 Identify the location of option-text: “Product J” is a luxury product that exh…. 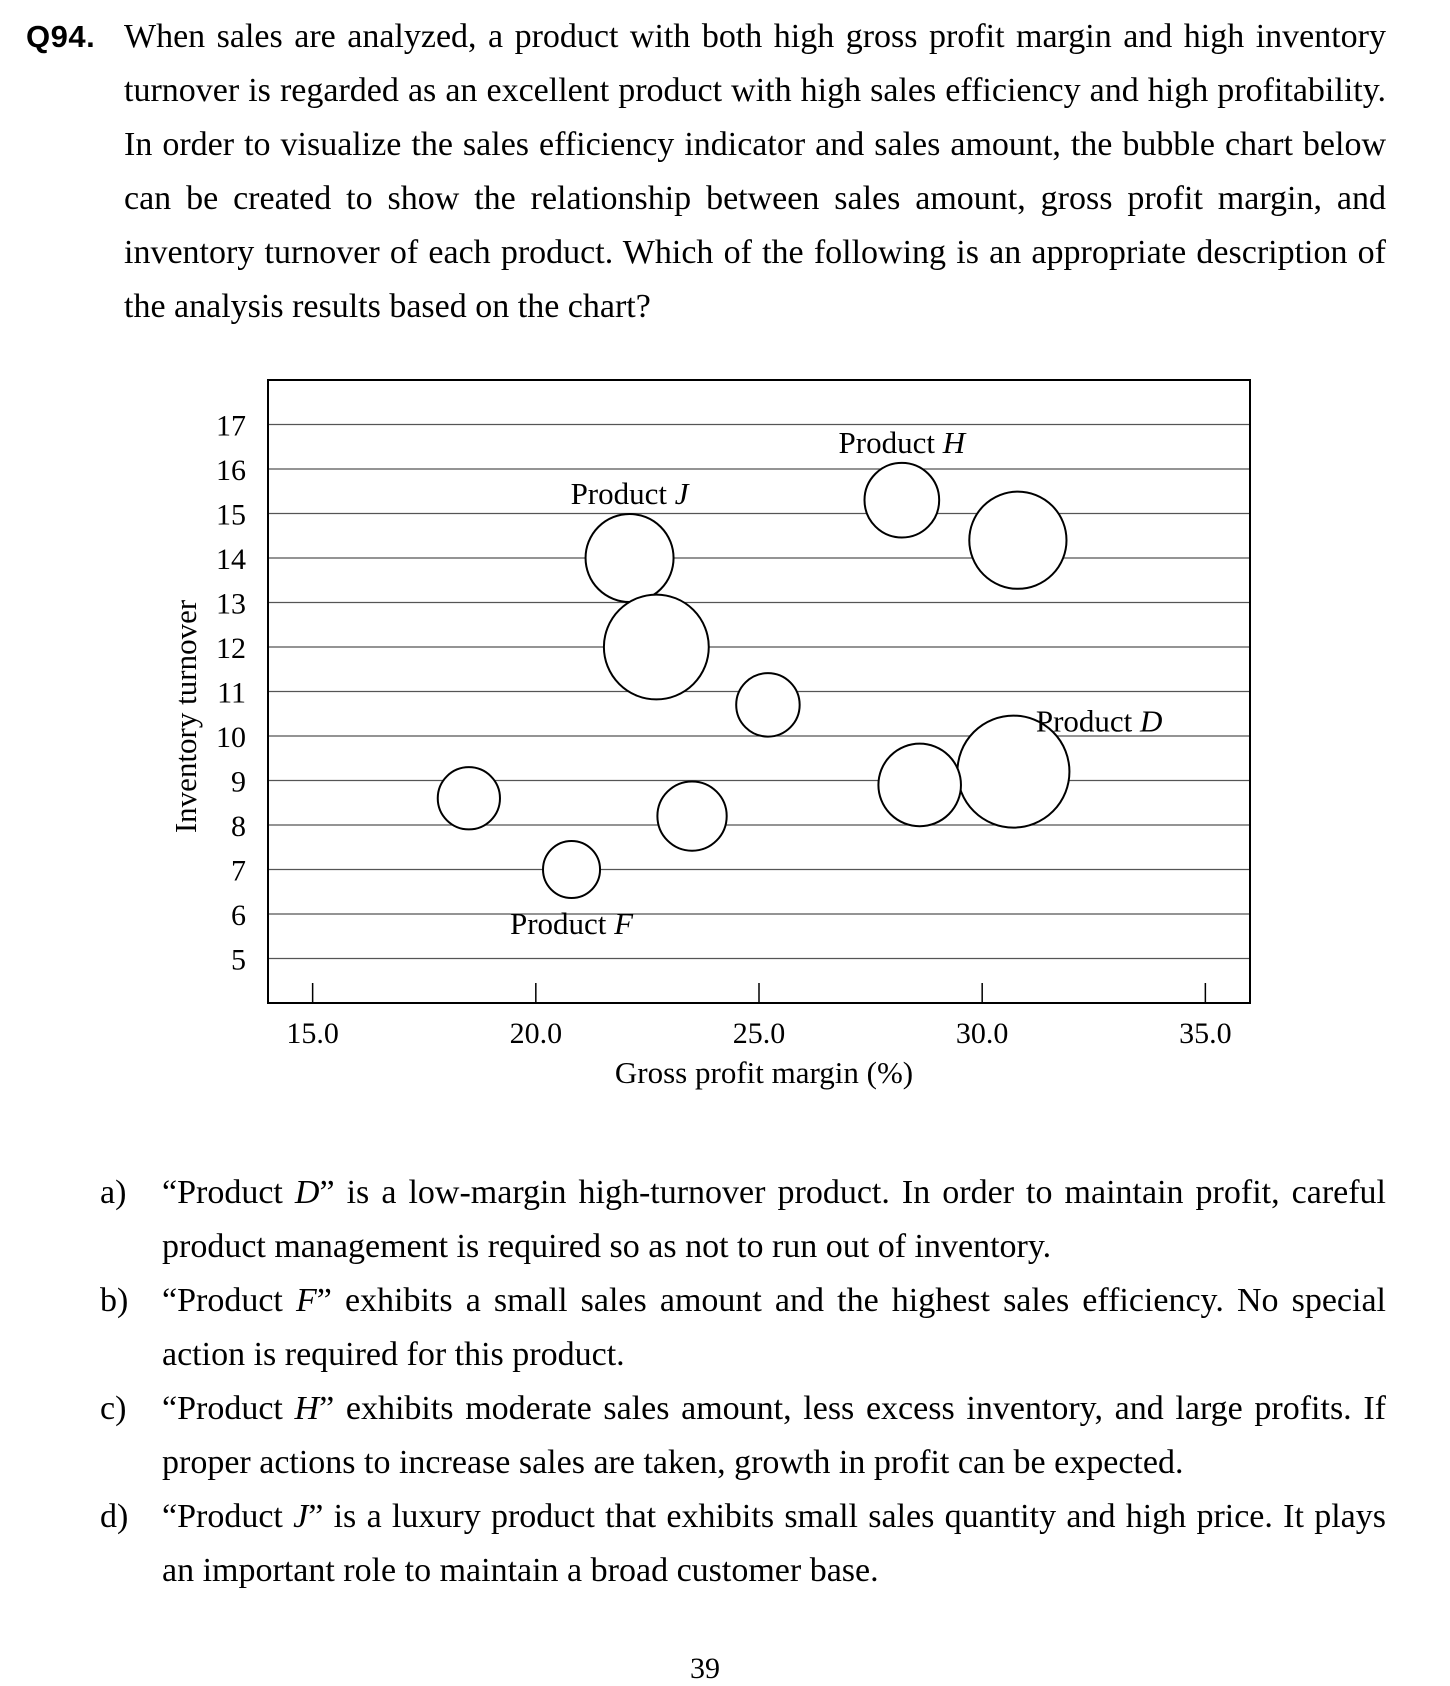
(774, 1543).